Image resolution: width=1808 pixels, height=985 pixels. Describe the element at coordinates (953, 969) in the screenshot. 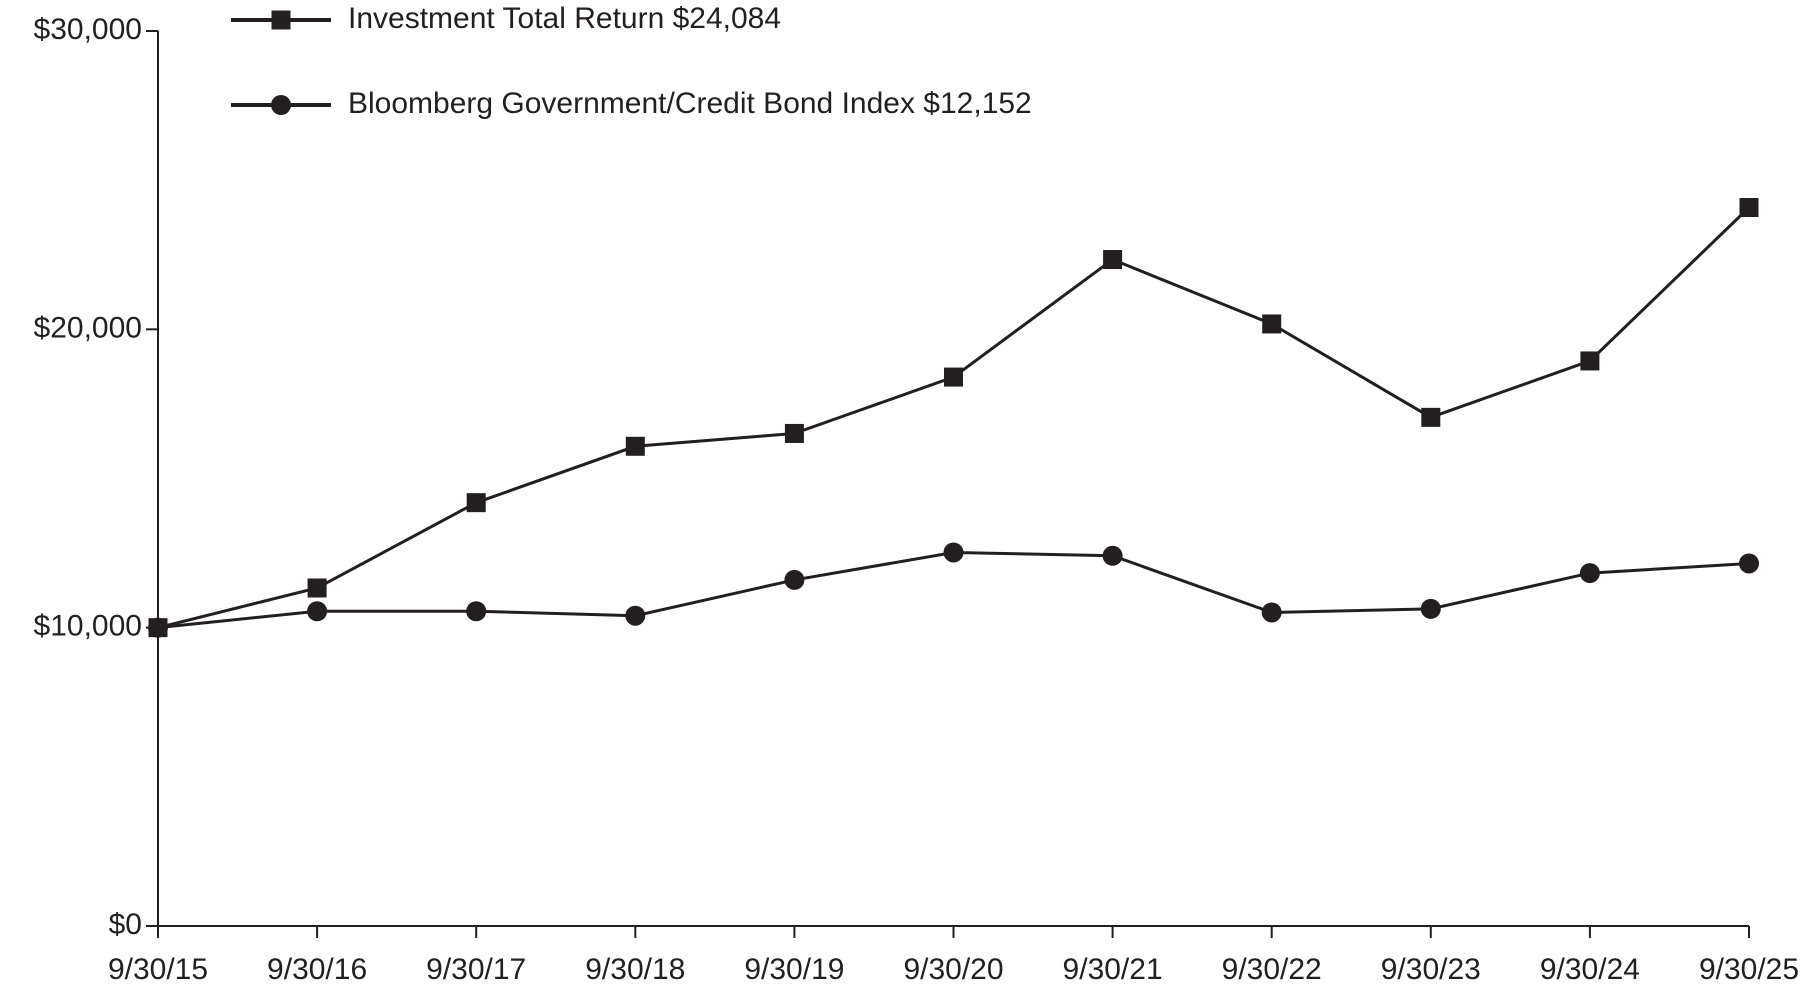

I see `x-tick-label: 9/30/20` at that location.